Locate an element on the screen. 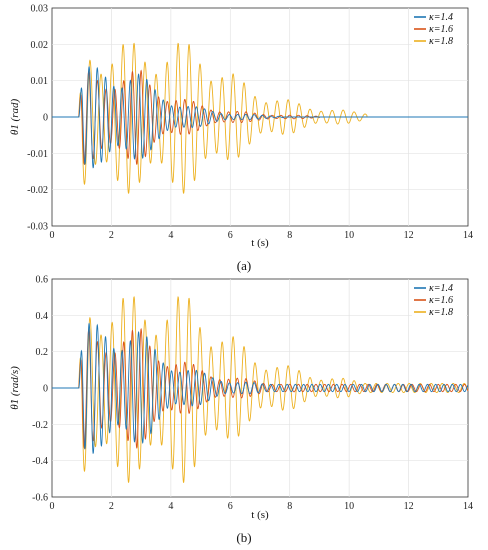 This screenshot has height=550, width=488. x-ticks-b: 0 2 4 6 8 10 12 14 is located at coordinates (262, 506).